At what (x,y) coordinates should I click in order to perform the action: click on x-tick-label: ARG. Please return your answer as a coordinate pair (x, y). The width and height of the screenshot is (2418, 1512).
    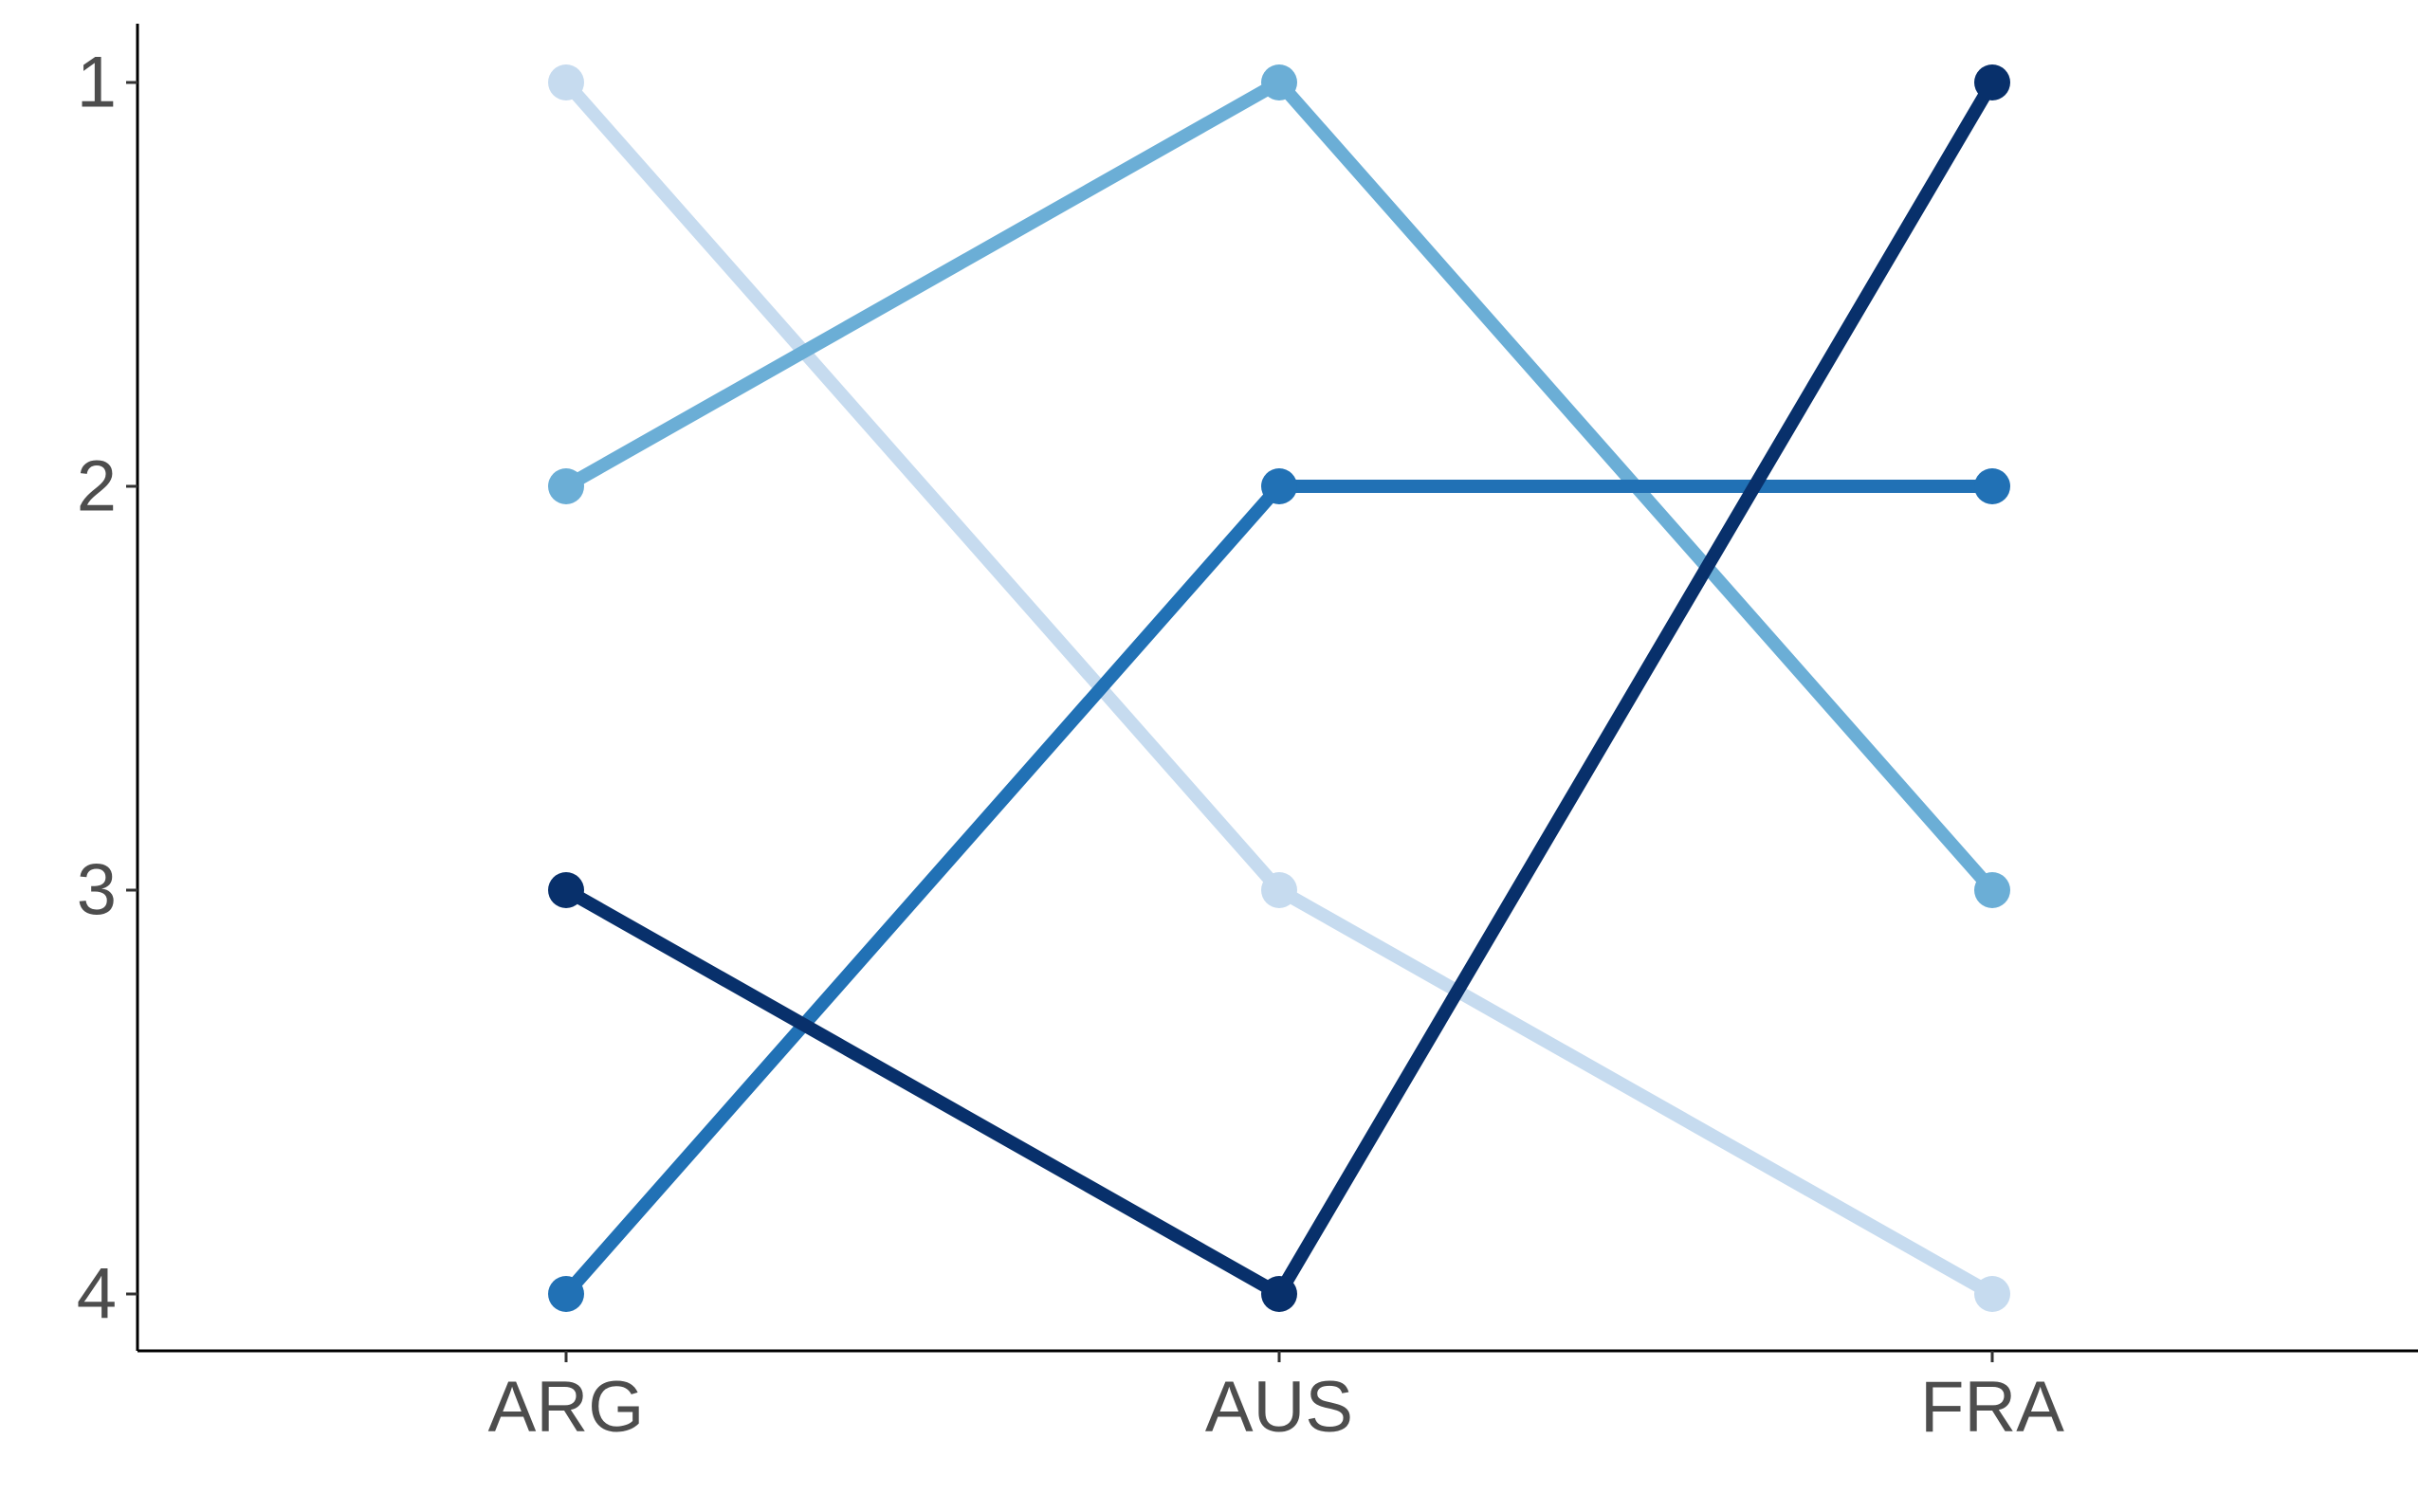
    Looking at the image, I should click on (566, 1407).